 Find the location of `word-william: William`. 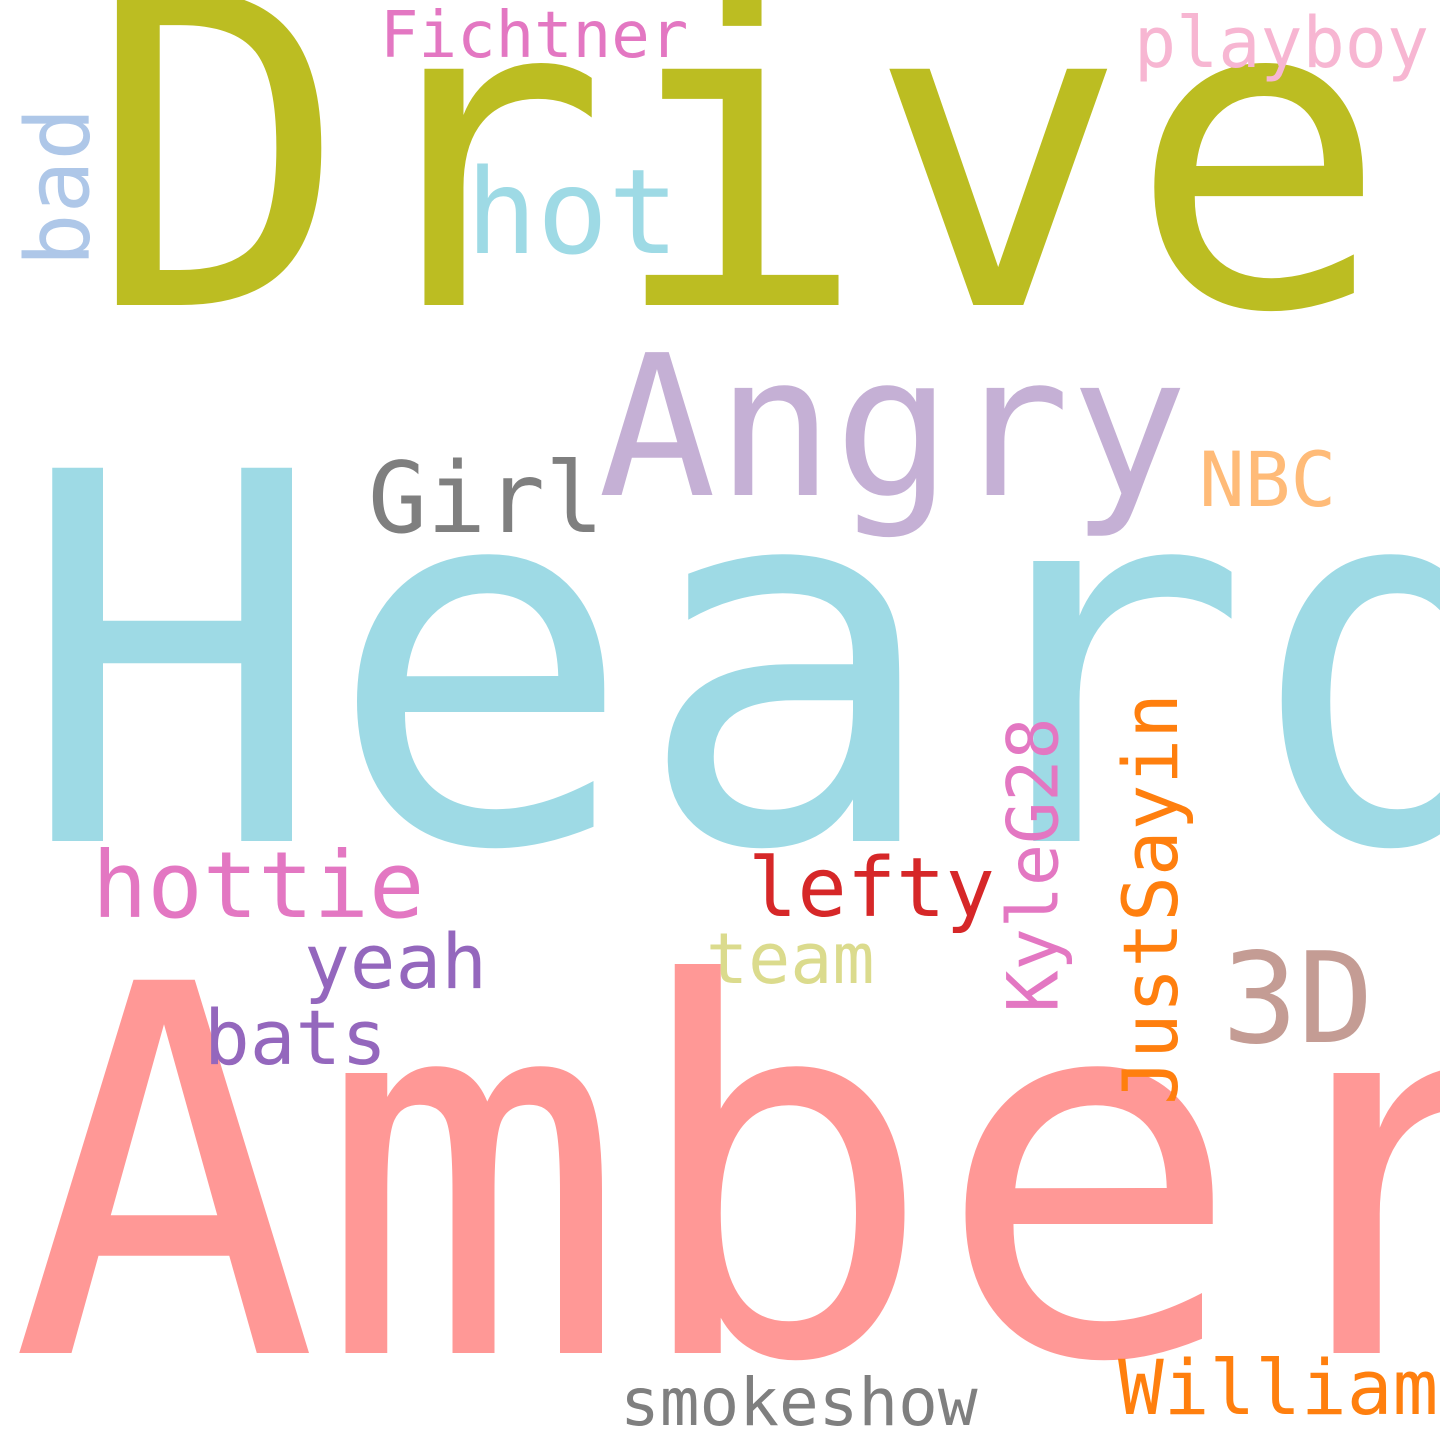

word-william: William is located at coordinates (1278, 1387).